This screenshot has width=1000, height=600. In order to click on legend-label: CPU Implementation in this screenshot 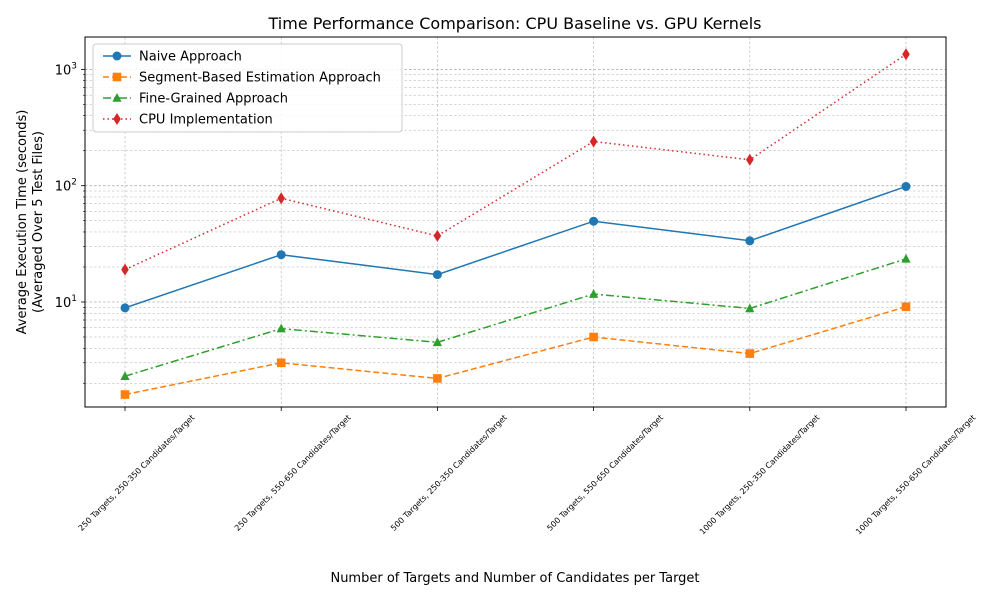, I will do `click(206, 120)`.